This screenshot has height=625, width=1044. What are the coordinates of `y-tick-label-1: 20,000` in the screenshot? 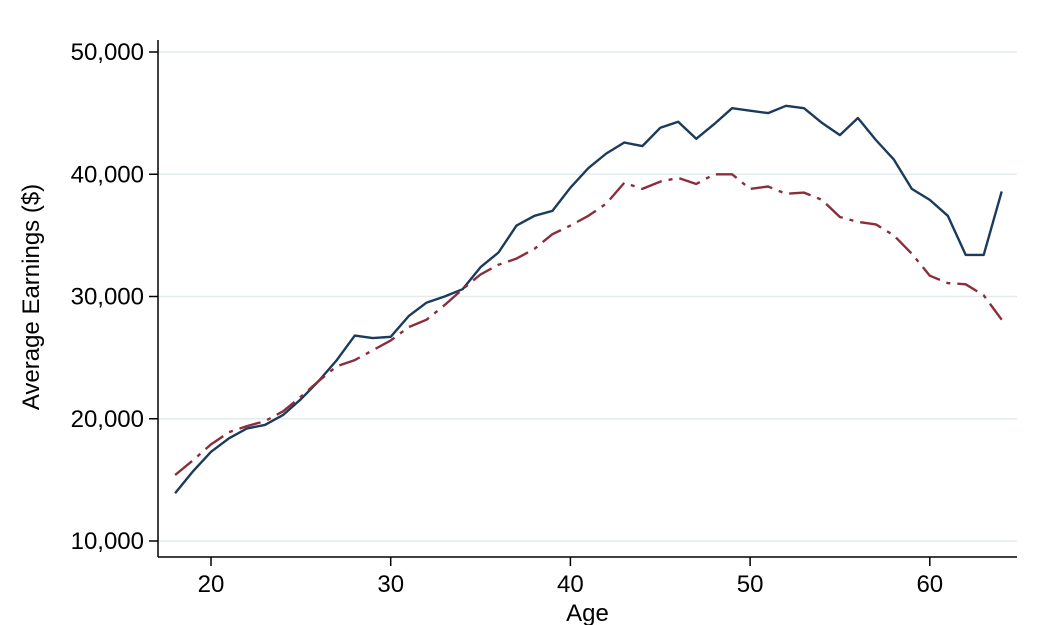 It's located at (107, 419).